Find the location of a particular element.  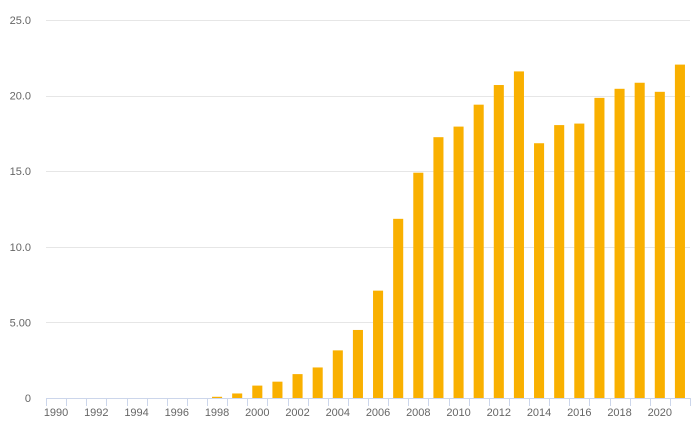

x-tick-label: 2008 is located at coordinates (418, 413).